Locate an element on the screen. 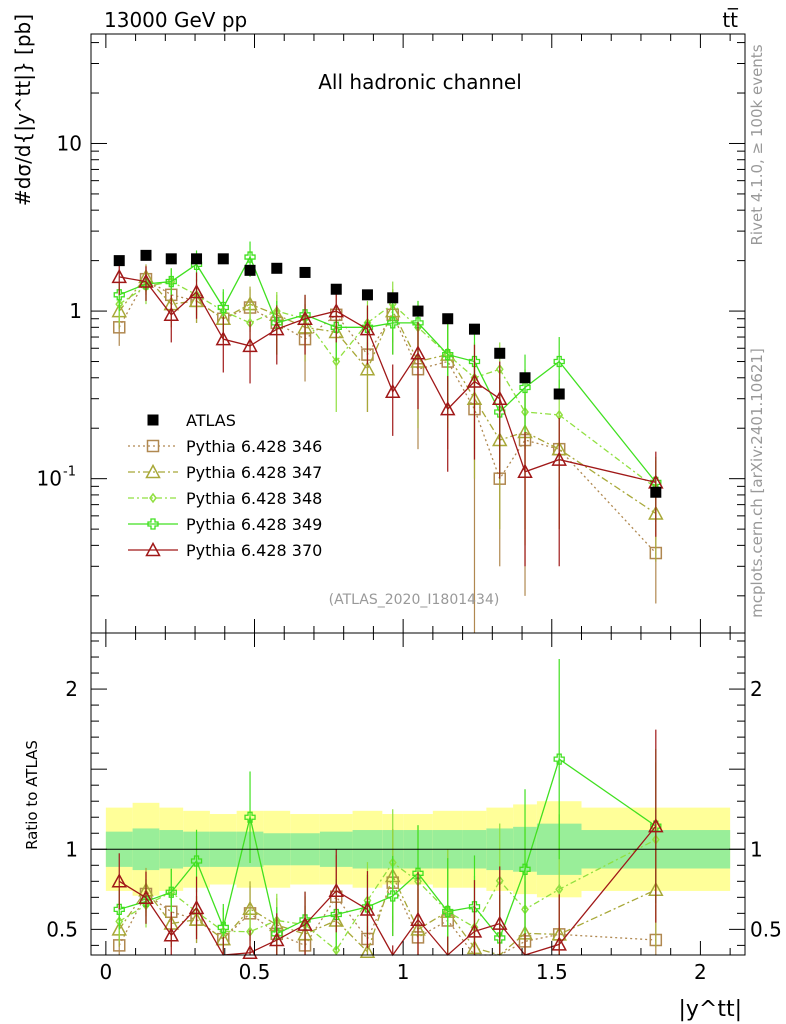 The height and width of the screenshot is (1024, 786). ratio-tick-label-right: 0.5 is located at coordinates (766, 929).